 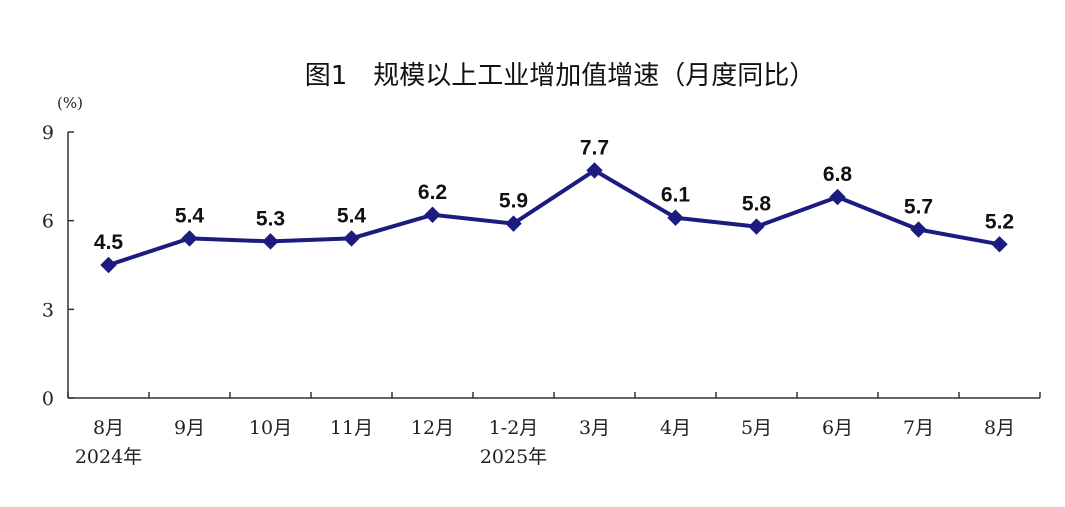 I want to click on x-tick-label: 5月, so click(x=756, y=428).